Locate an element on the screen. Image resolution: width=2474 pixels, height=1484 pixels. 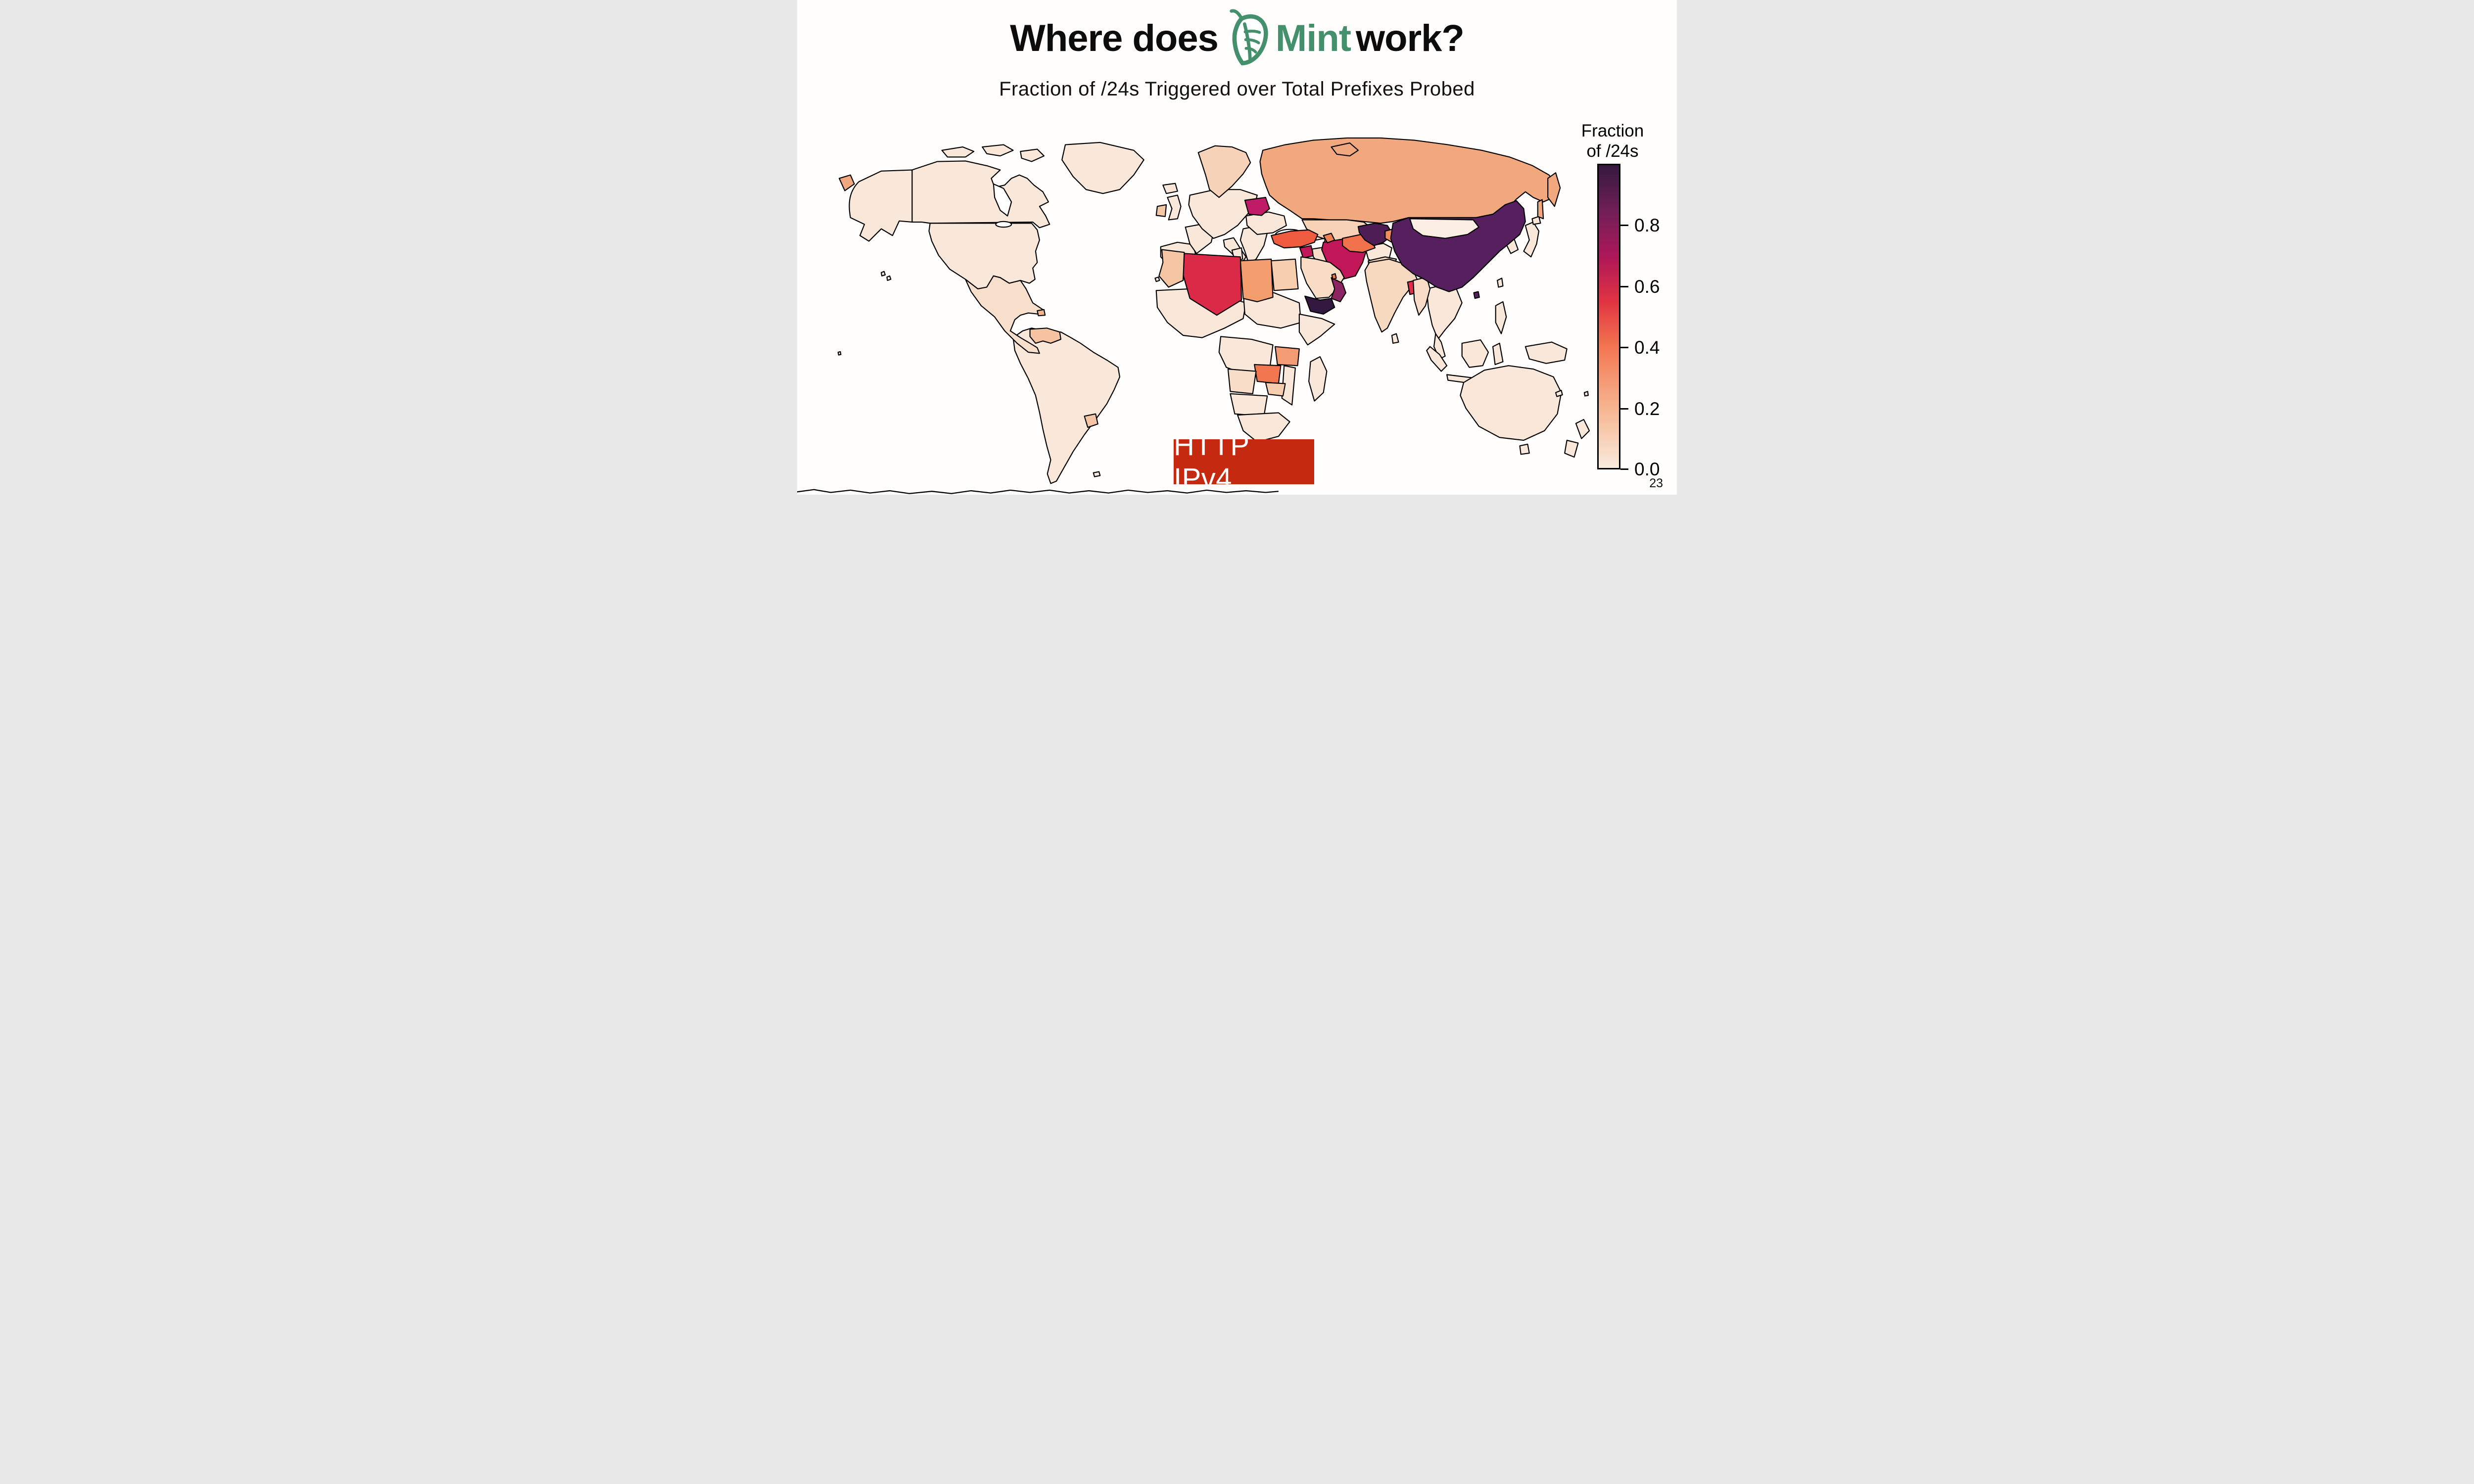
colorbar-title-line1: Fraction is located at coordinates (1613, 130).